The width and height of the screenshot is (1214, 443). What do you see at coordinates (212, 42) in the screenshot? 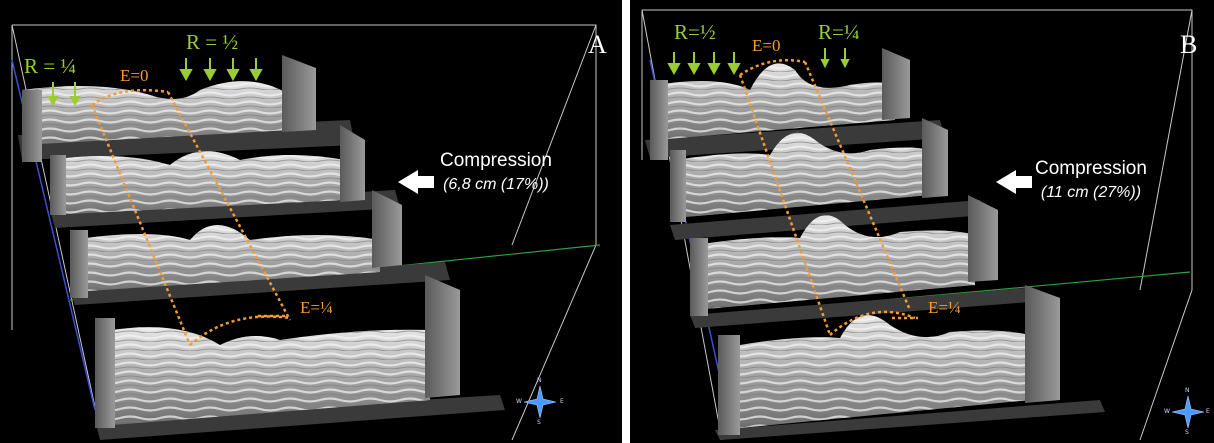
I see `r-right-label: R = ½` at bounding box center [212, 42].